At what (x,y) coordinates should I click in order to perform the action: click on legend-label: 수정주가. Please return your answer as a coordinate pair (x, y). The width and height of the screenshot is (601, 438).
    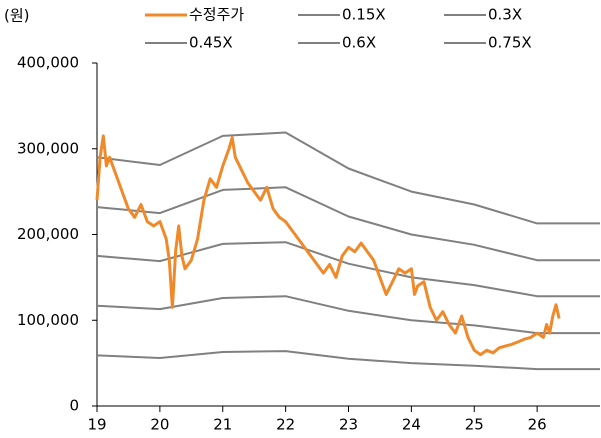
    Looking at the image, I should click on (216, 15).